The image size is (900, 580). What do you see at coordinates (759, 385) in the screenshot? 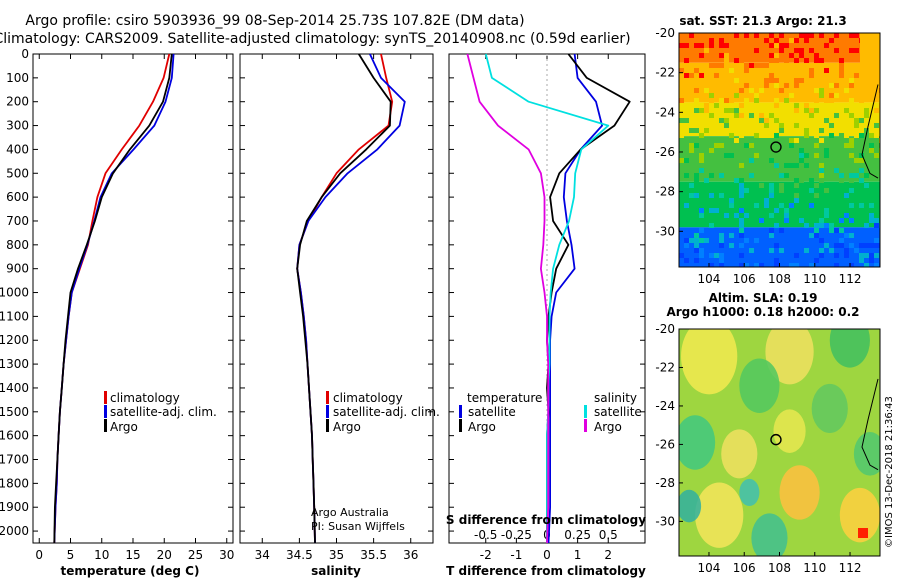
I see `sla-blob` at bounding box center [759, 385].